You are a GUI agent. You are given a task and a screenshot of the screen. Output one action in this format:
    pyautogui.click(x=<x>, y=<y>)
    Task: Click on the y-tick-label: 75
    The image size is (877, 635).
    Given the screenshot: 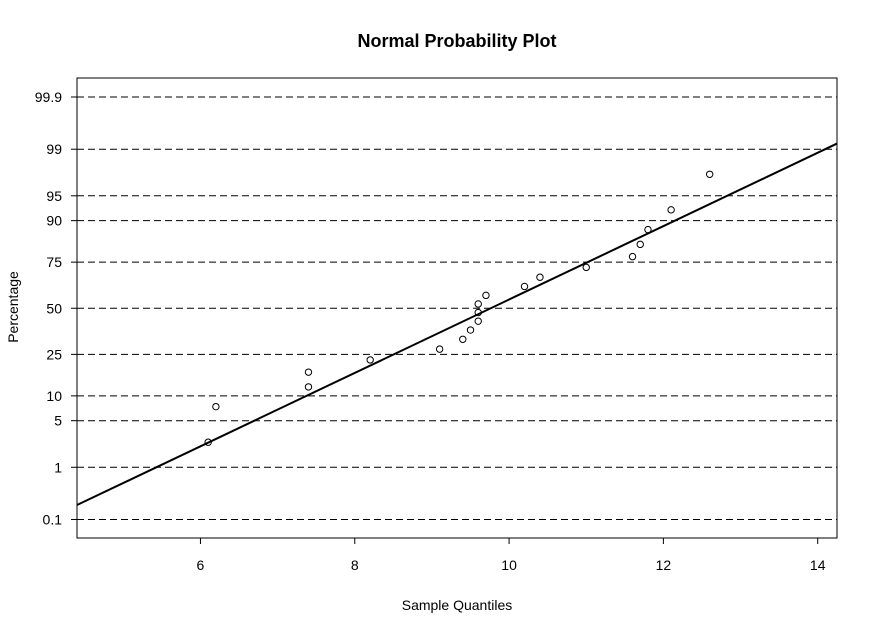 What is the action you would take?
    pyautogui.click(x=54, y=262)
    